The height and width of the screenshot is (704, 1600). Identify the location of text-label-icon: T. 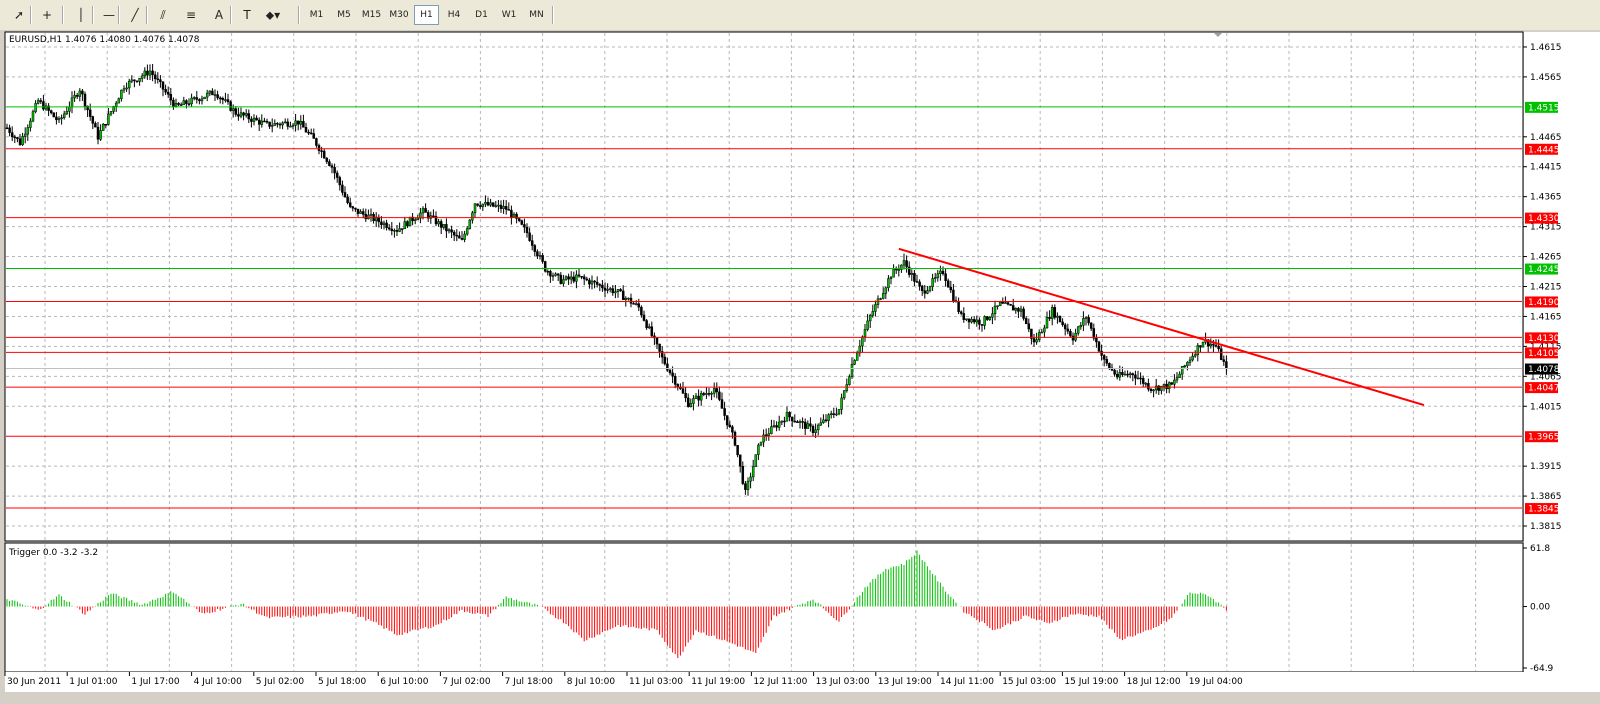
(247, 15).